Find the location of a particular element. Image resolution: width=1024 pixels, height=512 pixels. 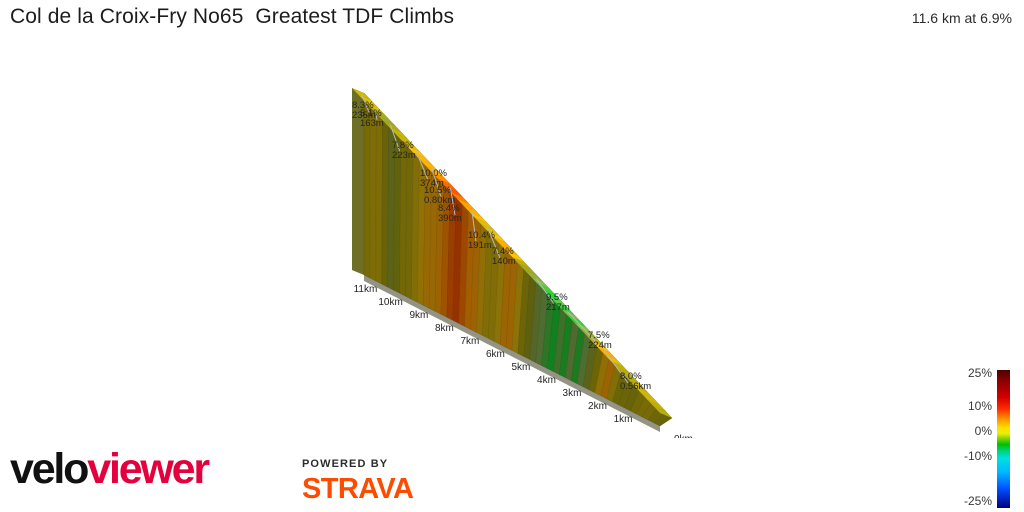

segment-gradient-label: 8.4% is located at coordinates (449, 208).